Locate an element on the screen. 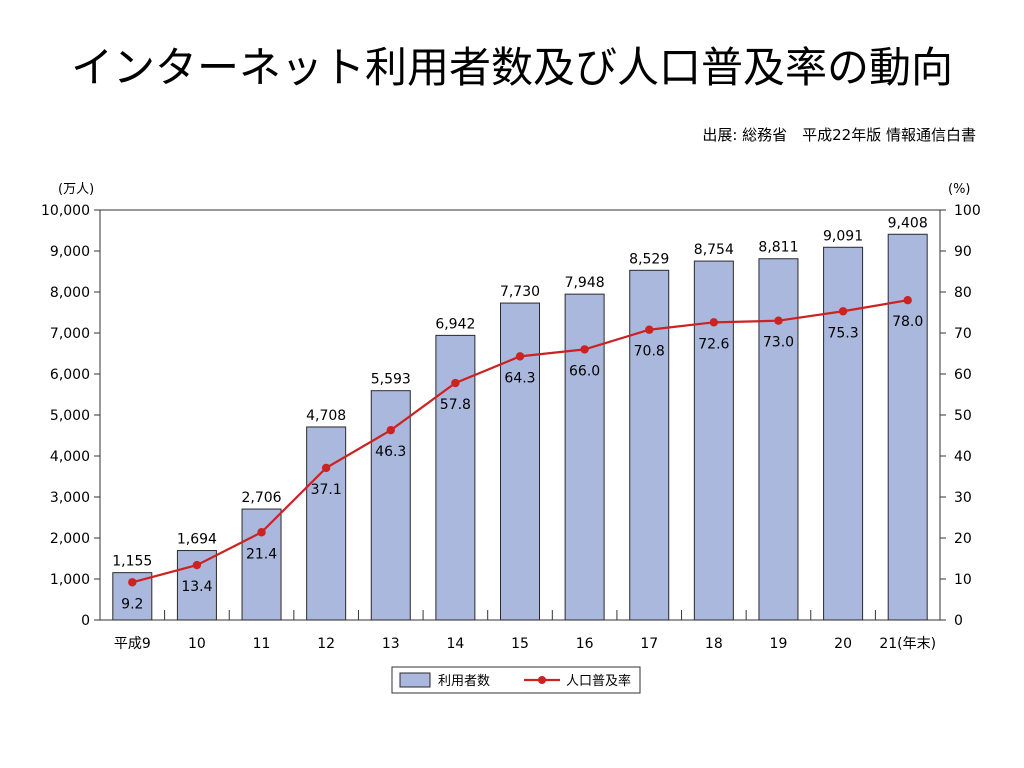 This screenshot has width=1024, height=768. legend-box is located at coordinates (516, 680).